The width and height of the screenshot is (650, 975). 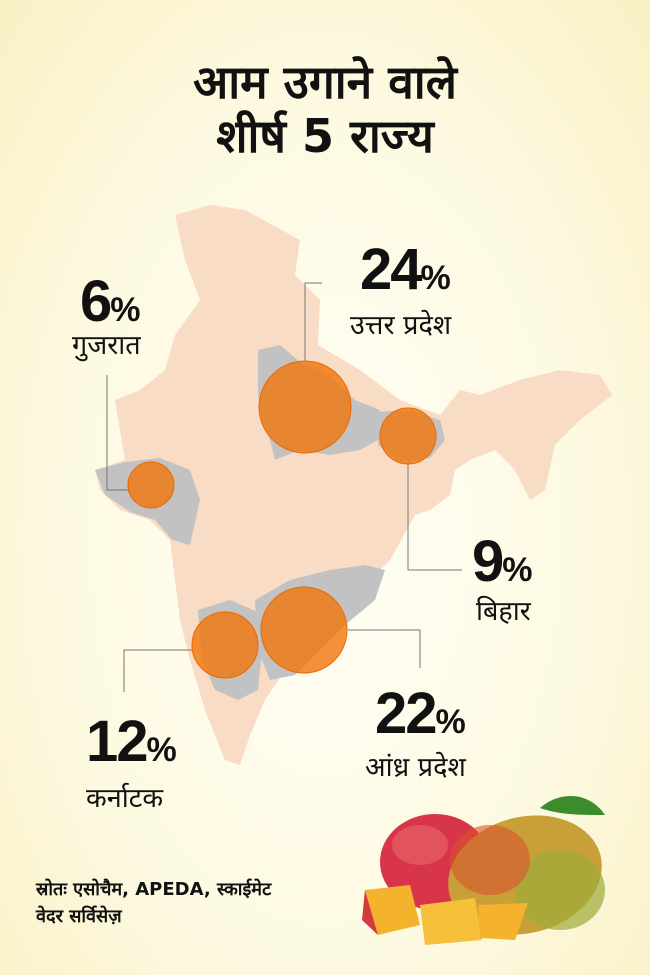 I want to click on value-gujarat: 6%, so click(x=110, y=301).